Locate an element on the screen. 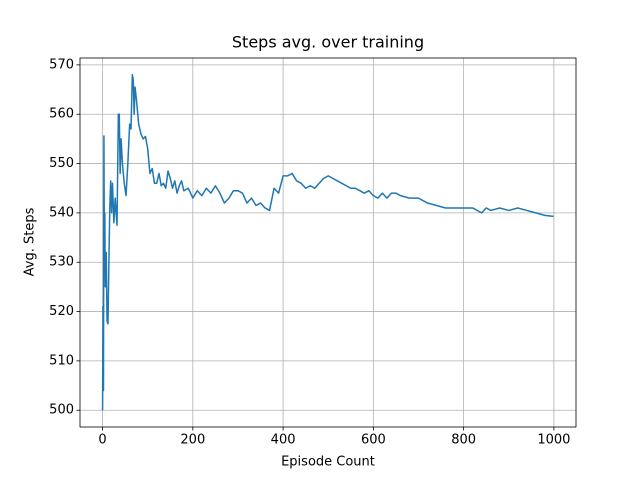 This screenshot has height=480, width=640. chart-title: Steps avg. over training is located at coordinates (328, 42).